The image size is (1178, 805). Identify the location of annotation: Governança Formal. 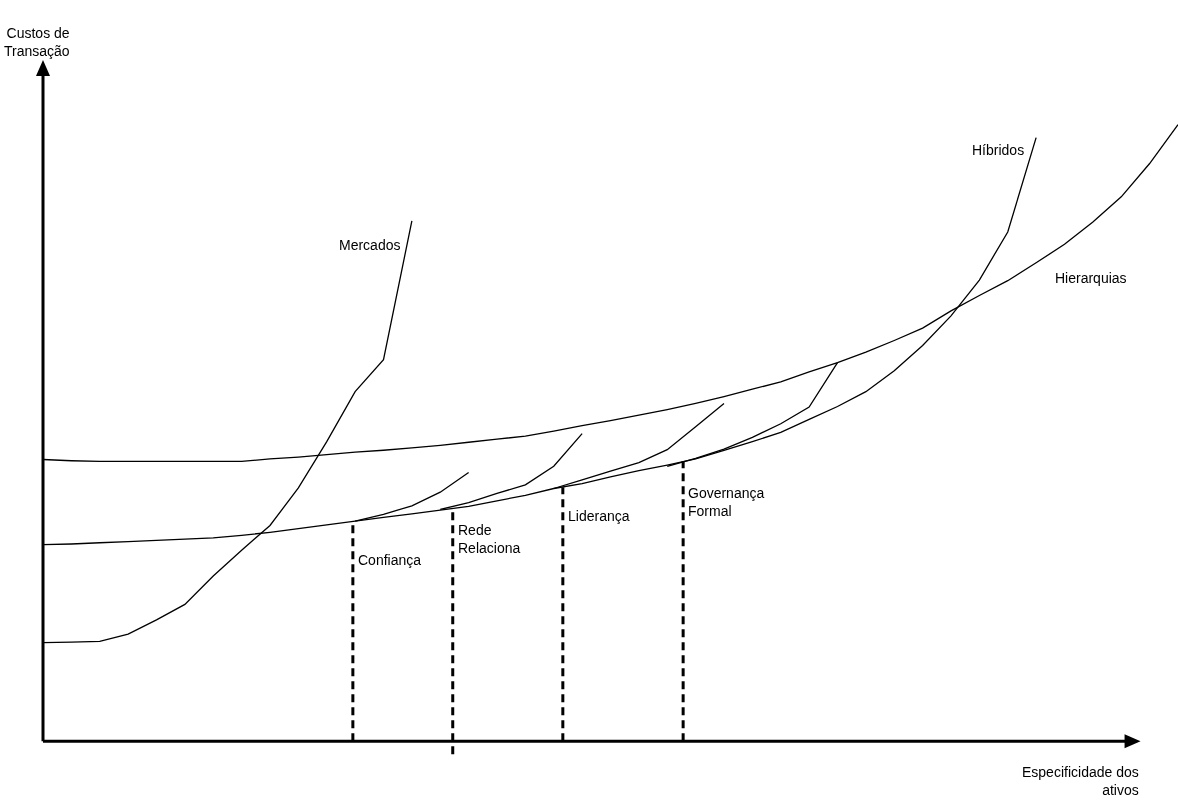
(726, 502).